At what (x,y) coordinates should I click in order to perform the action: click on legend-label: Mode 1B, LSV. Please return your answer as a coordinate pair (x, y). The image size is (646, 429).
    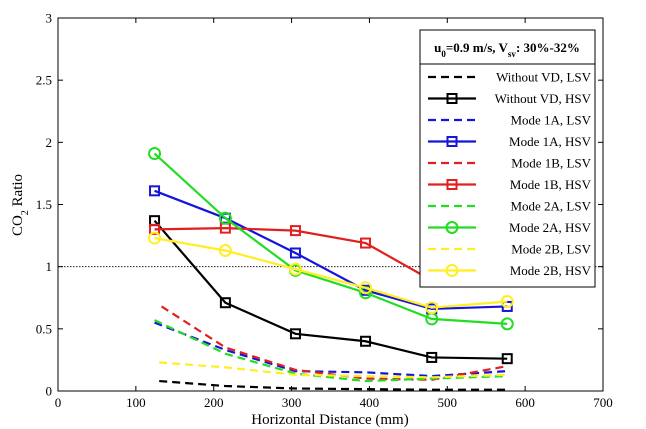
    Looking at the image, I should click on (551, 163).